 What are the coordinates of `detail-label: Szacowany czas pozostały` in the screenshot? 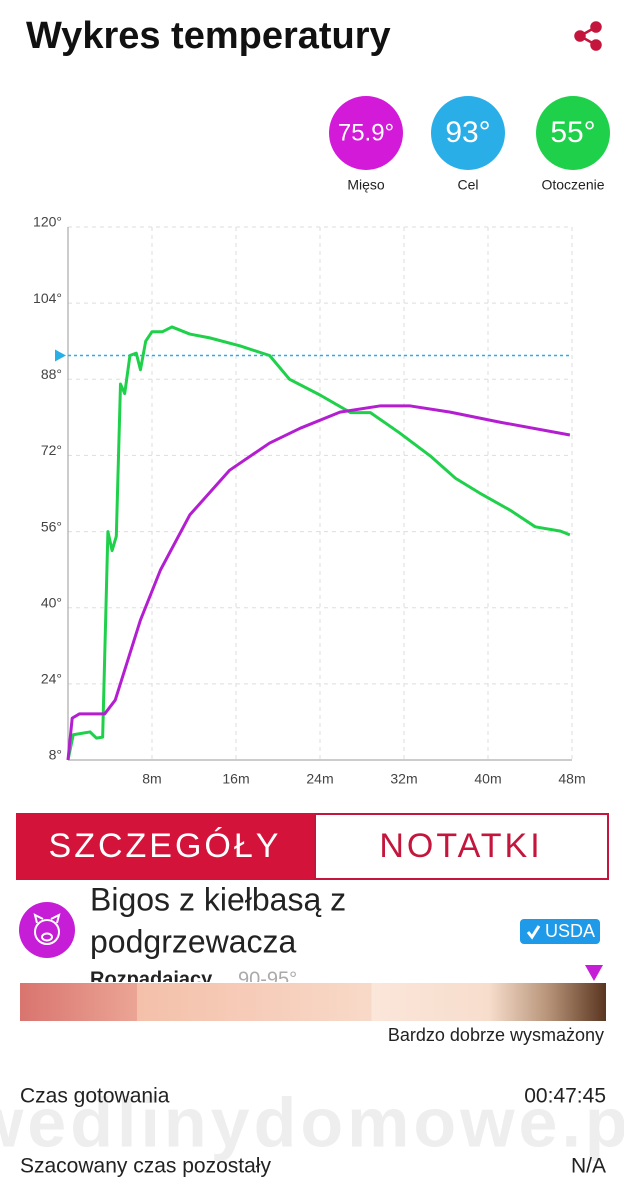 It's located at (145, 1166).